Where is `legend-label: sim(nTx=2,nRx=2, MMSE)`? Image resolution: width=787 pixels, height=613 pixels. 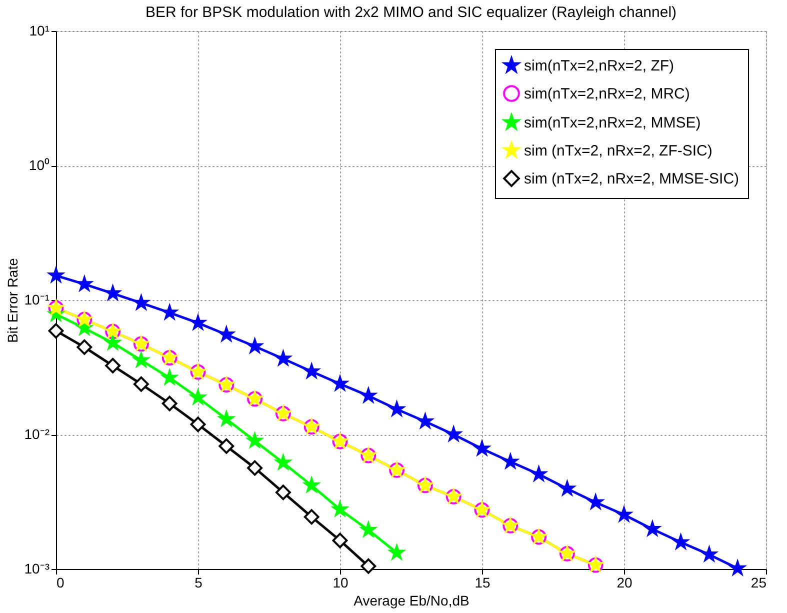 legend-label: sim(nTx=2,nRx=2, MMSE) is located at coordinates (612, 123).